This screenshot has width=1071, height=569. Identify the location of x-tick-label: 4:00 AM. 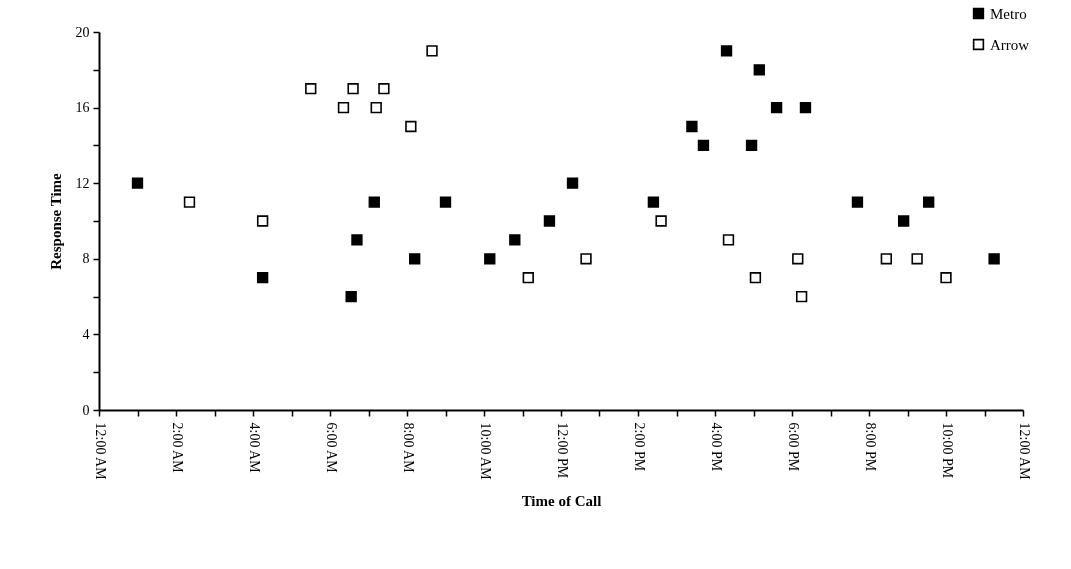
(254, 448).